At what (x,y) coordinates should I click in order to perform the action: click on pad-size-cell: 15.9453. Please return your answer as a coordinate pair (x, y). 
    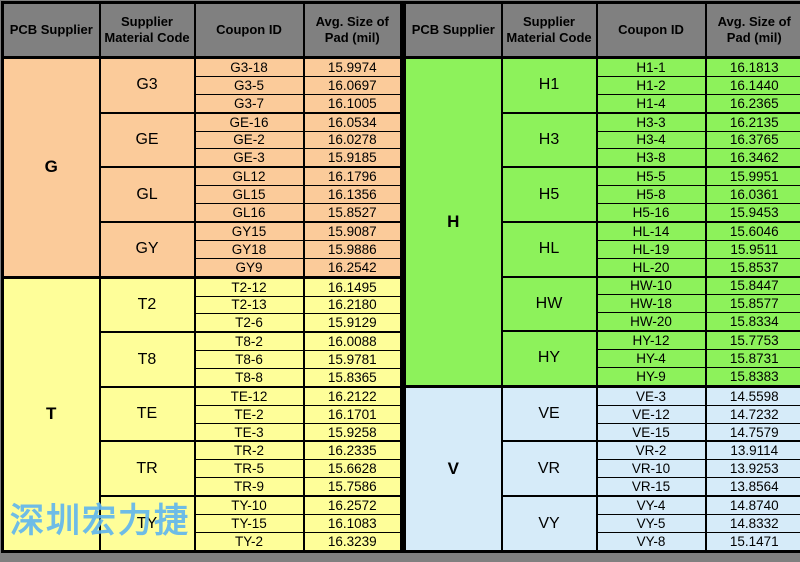
    Looking at the image, I should click on (752, 212).